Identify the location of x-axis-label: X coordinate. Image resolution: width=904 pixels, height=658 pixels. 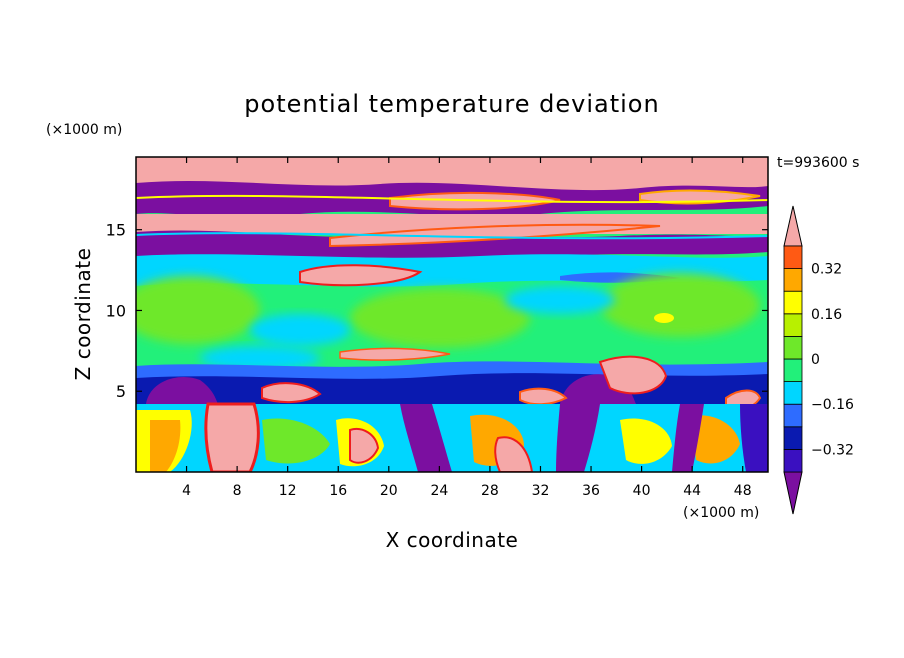
(452, 540).